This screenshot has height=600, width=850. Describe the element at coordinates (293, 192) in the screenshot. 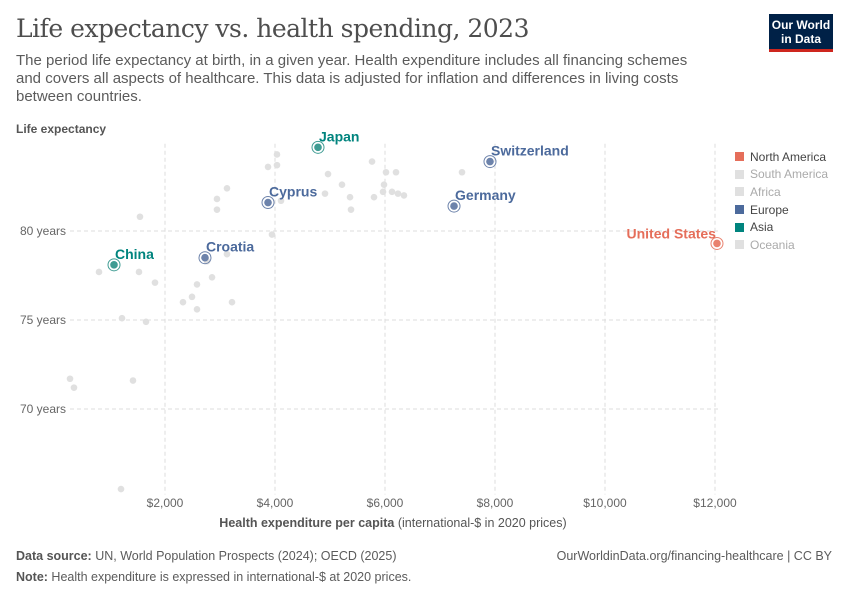

I see `point-label: Cyprus` at that location.